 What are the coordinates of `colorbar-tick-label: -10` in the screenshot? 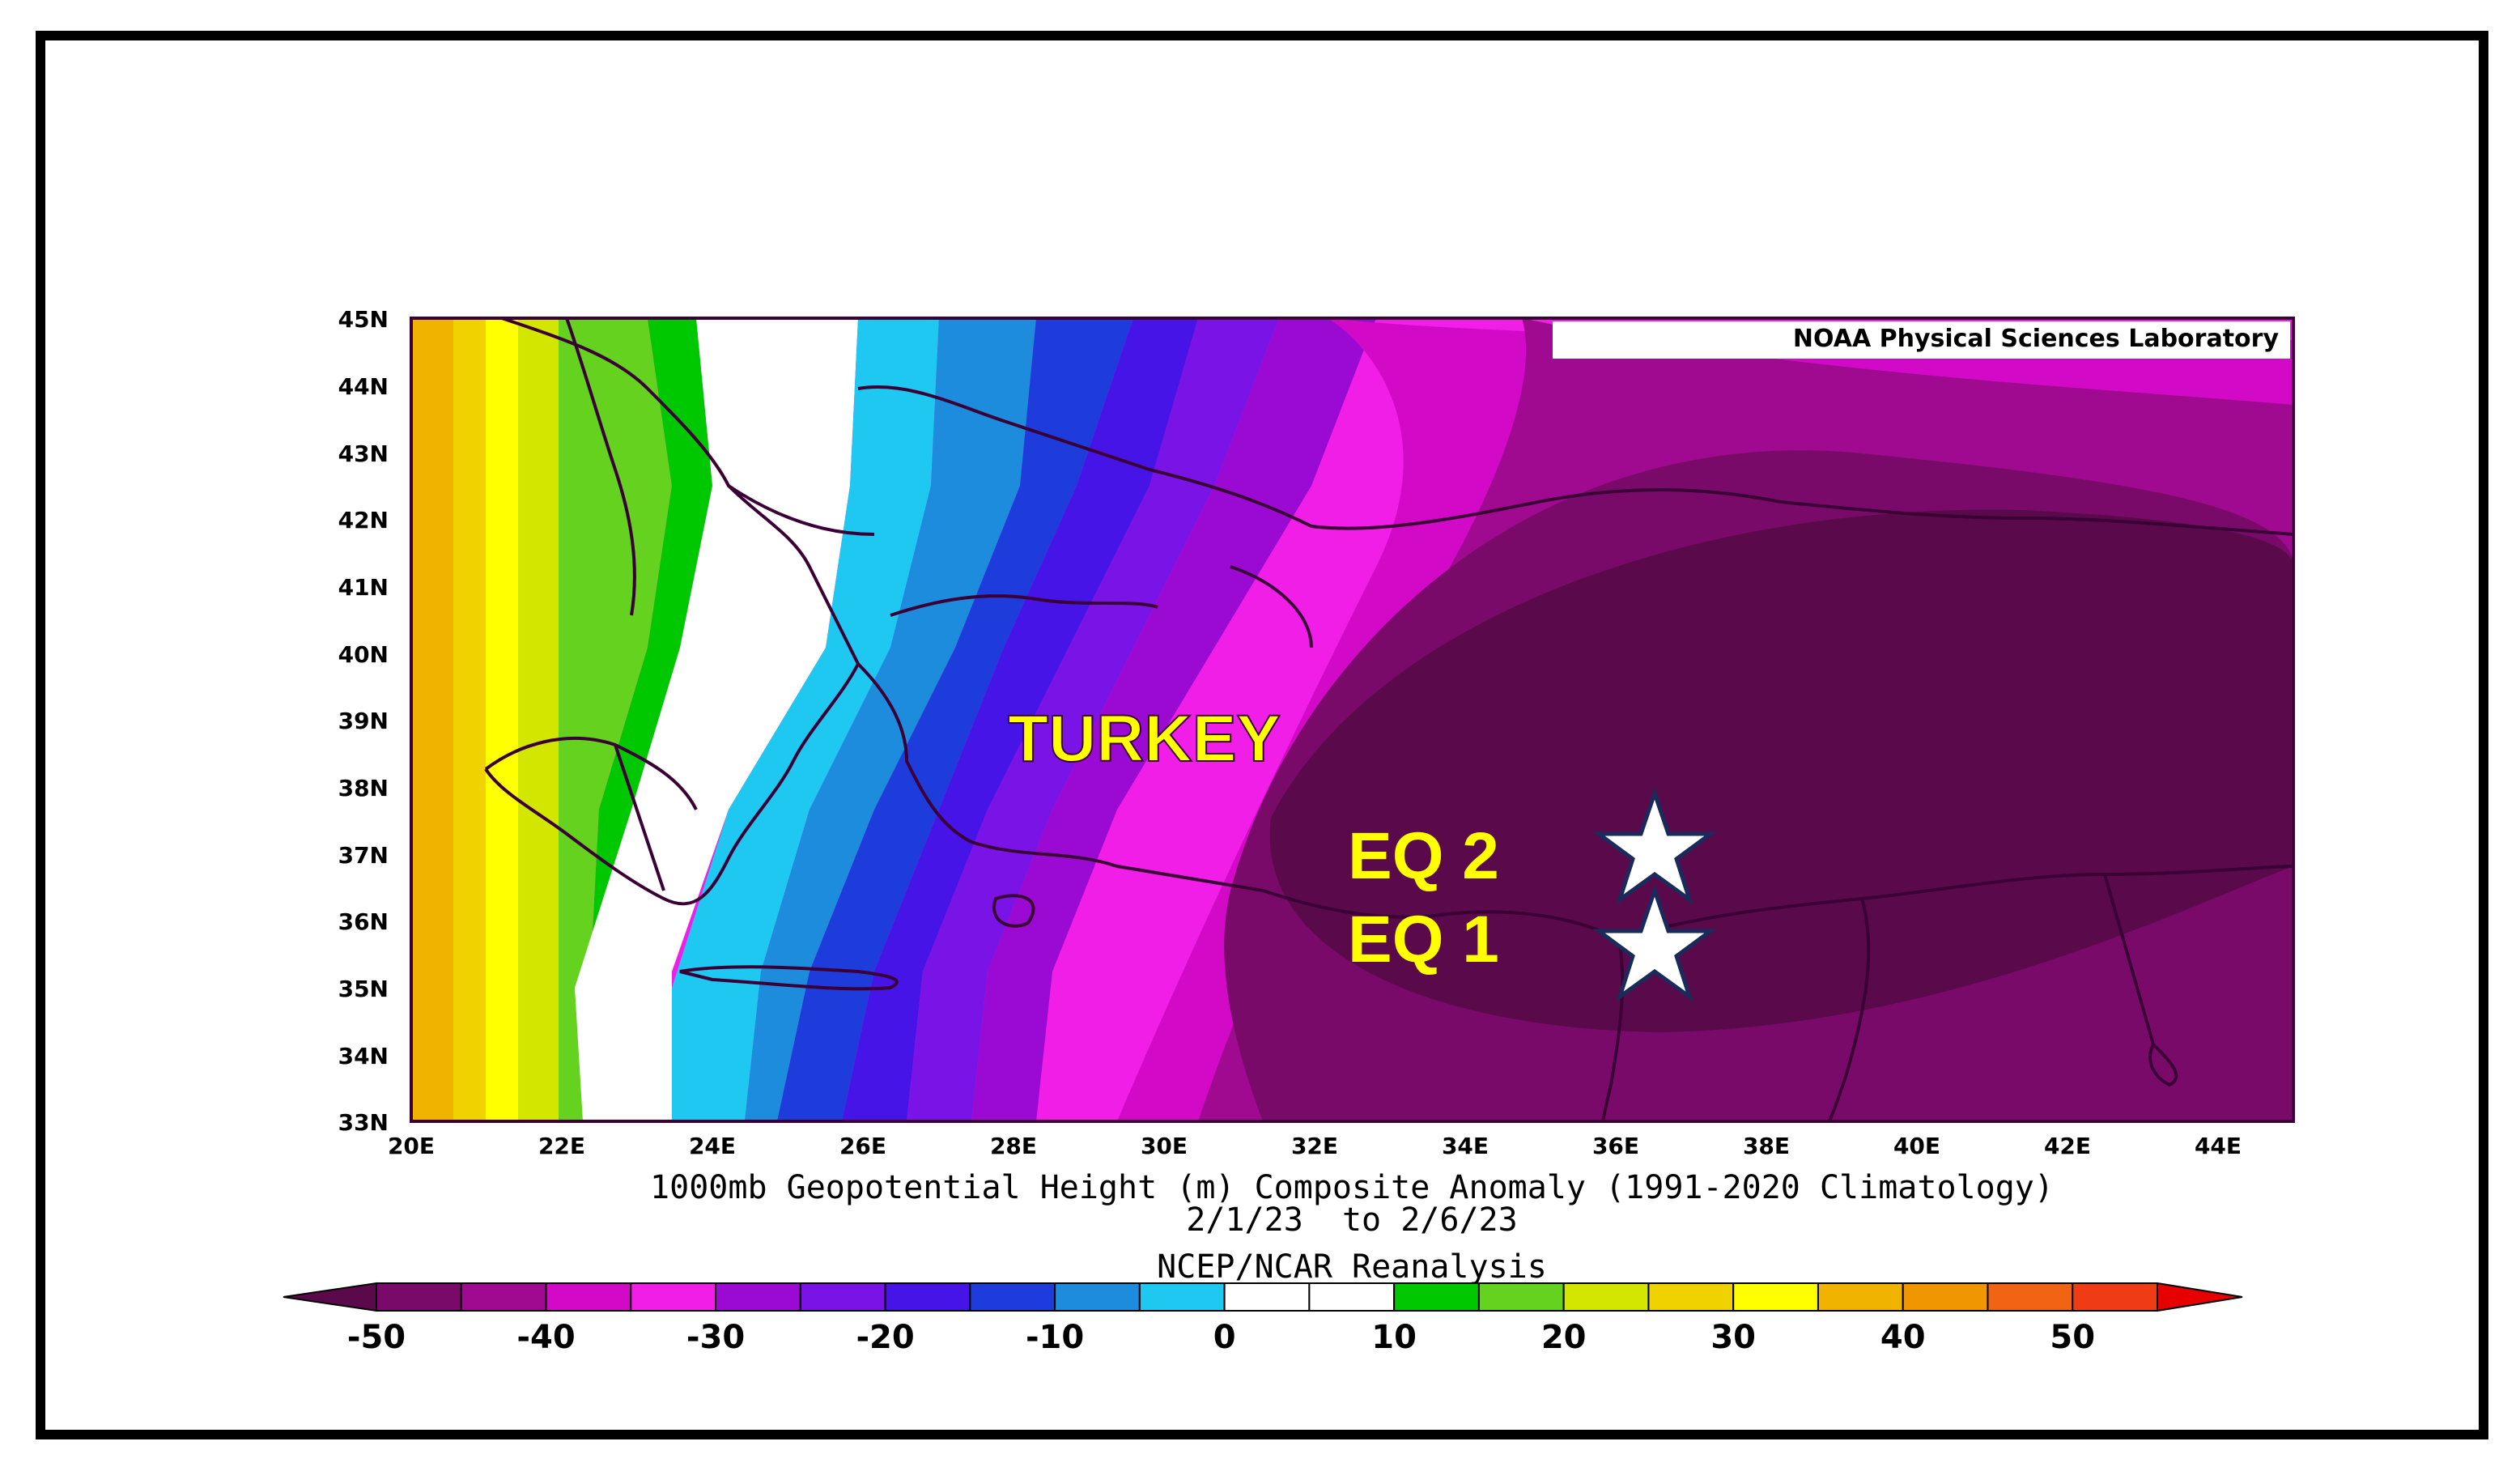 It's located at (1055, 1337).